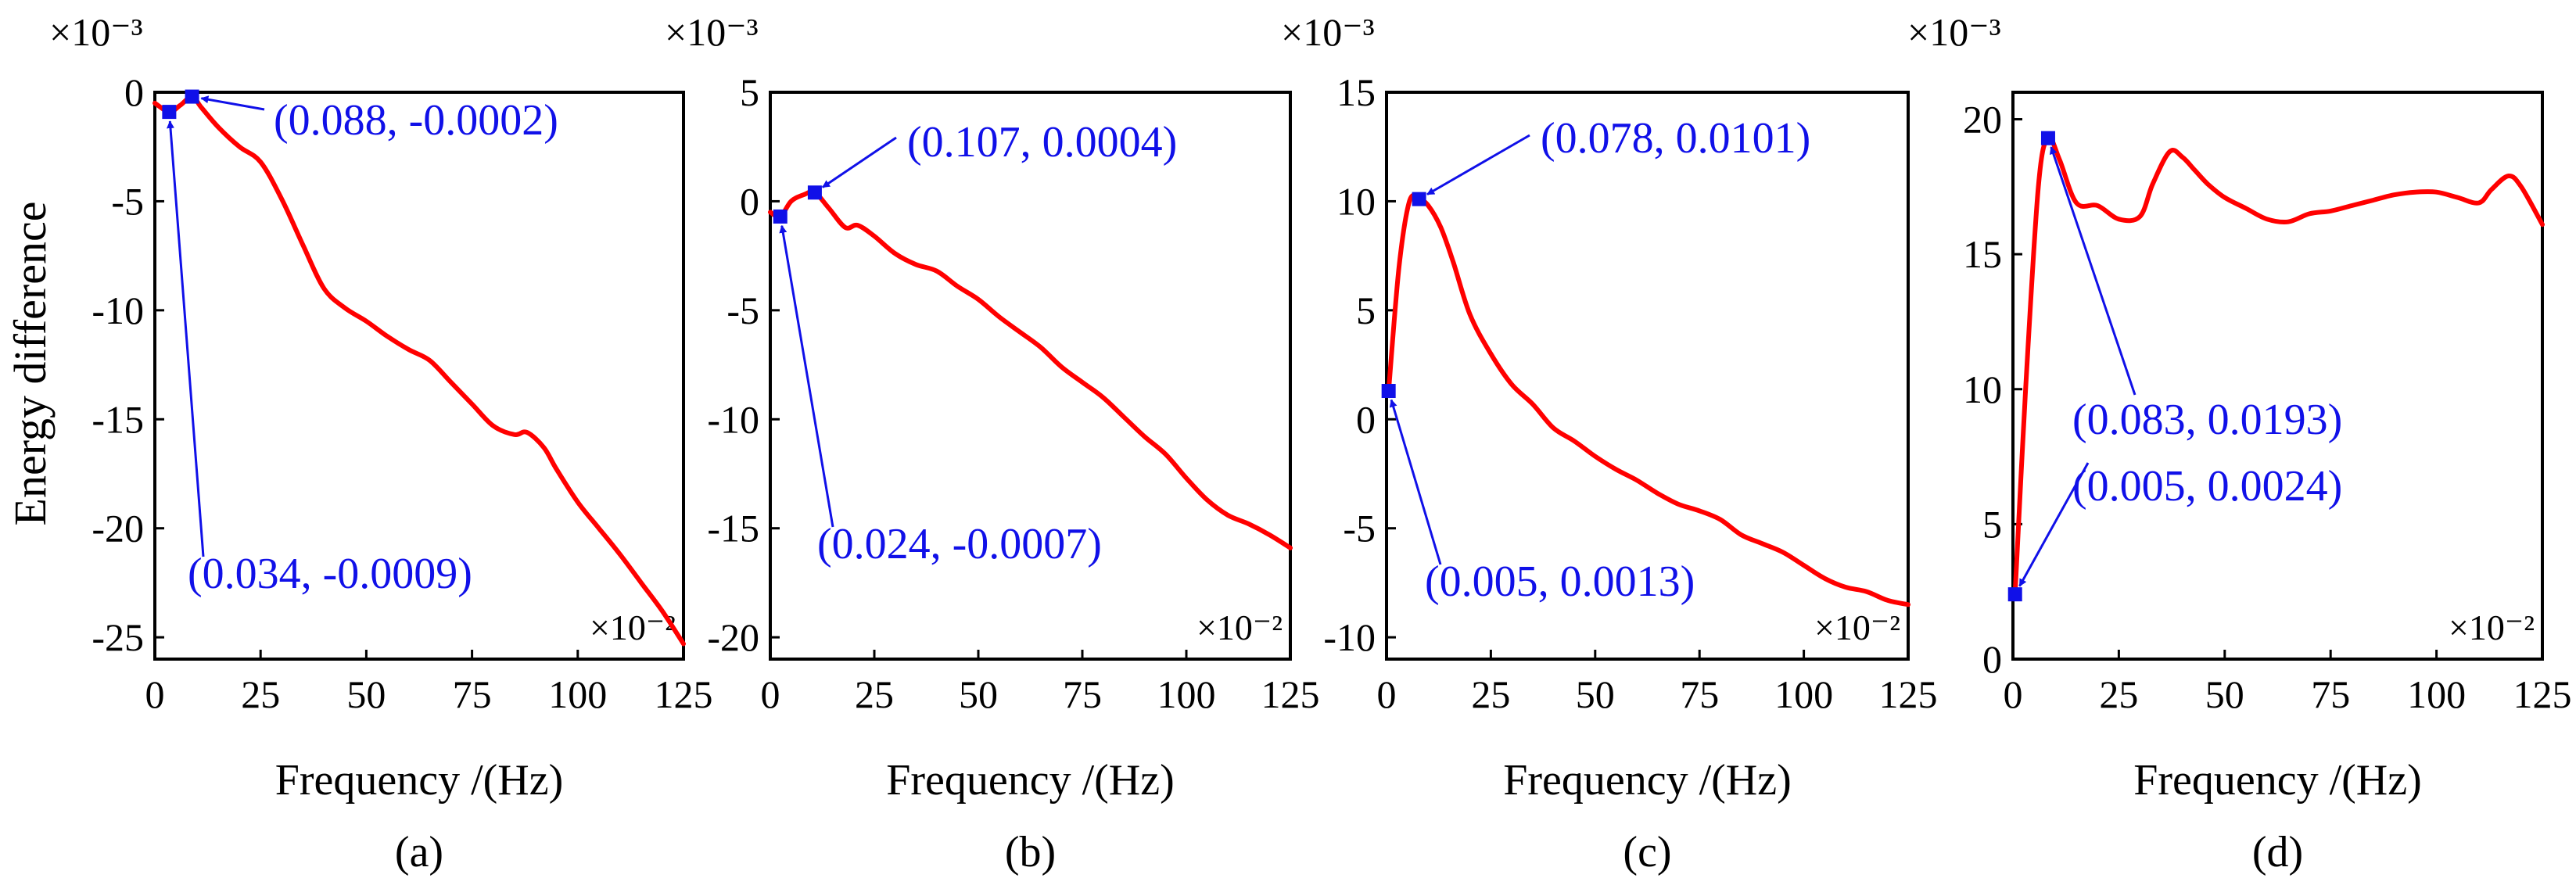 The height and width of the screenshot is (896, 2576). Describe the element at coordinates (118, 637) in the screenshot. I see `y-tick-label: -25` at that location.